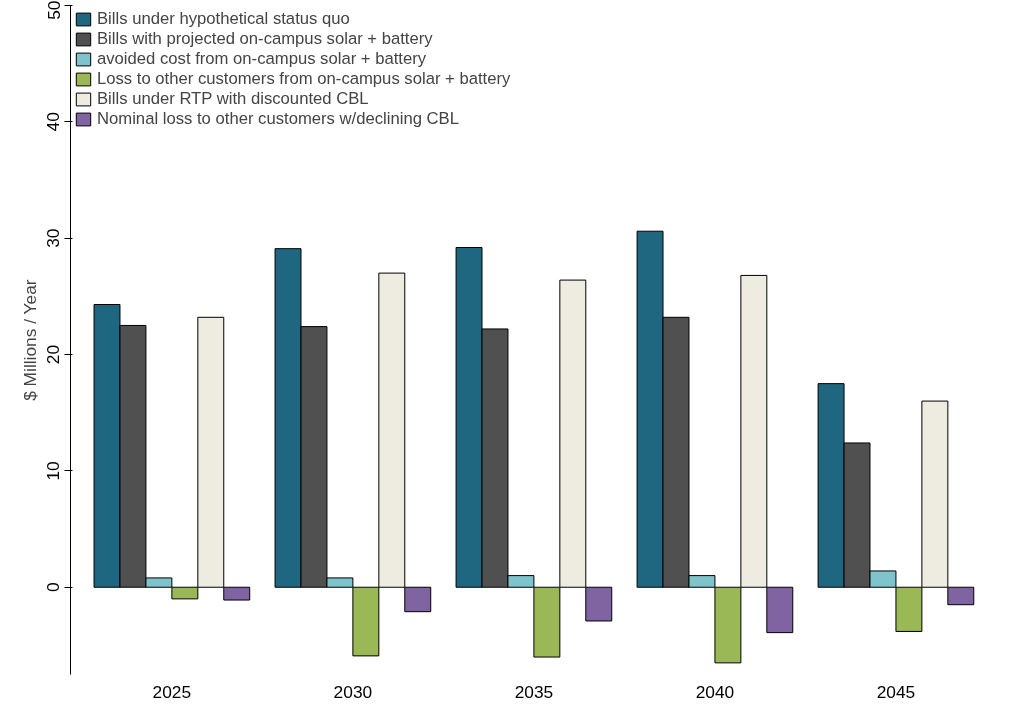 Image resolution: width=1009 pixels, height=704 pixels. What do you see at coordinates (233, 99) in the screenshot?
I see `legend-label: Bills under RTP with discounted CBL` at bounding box center [233, 99].